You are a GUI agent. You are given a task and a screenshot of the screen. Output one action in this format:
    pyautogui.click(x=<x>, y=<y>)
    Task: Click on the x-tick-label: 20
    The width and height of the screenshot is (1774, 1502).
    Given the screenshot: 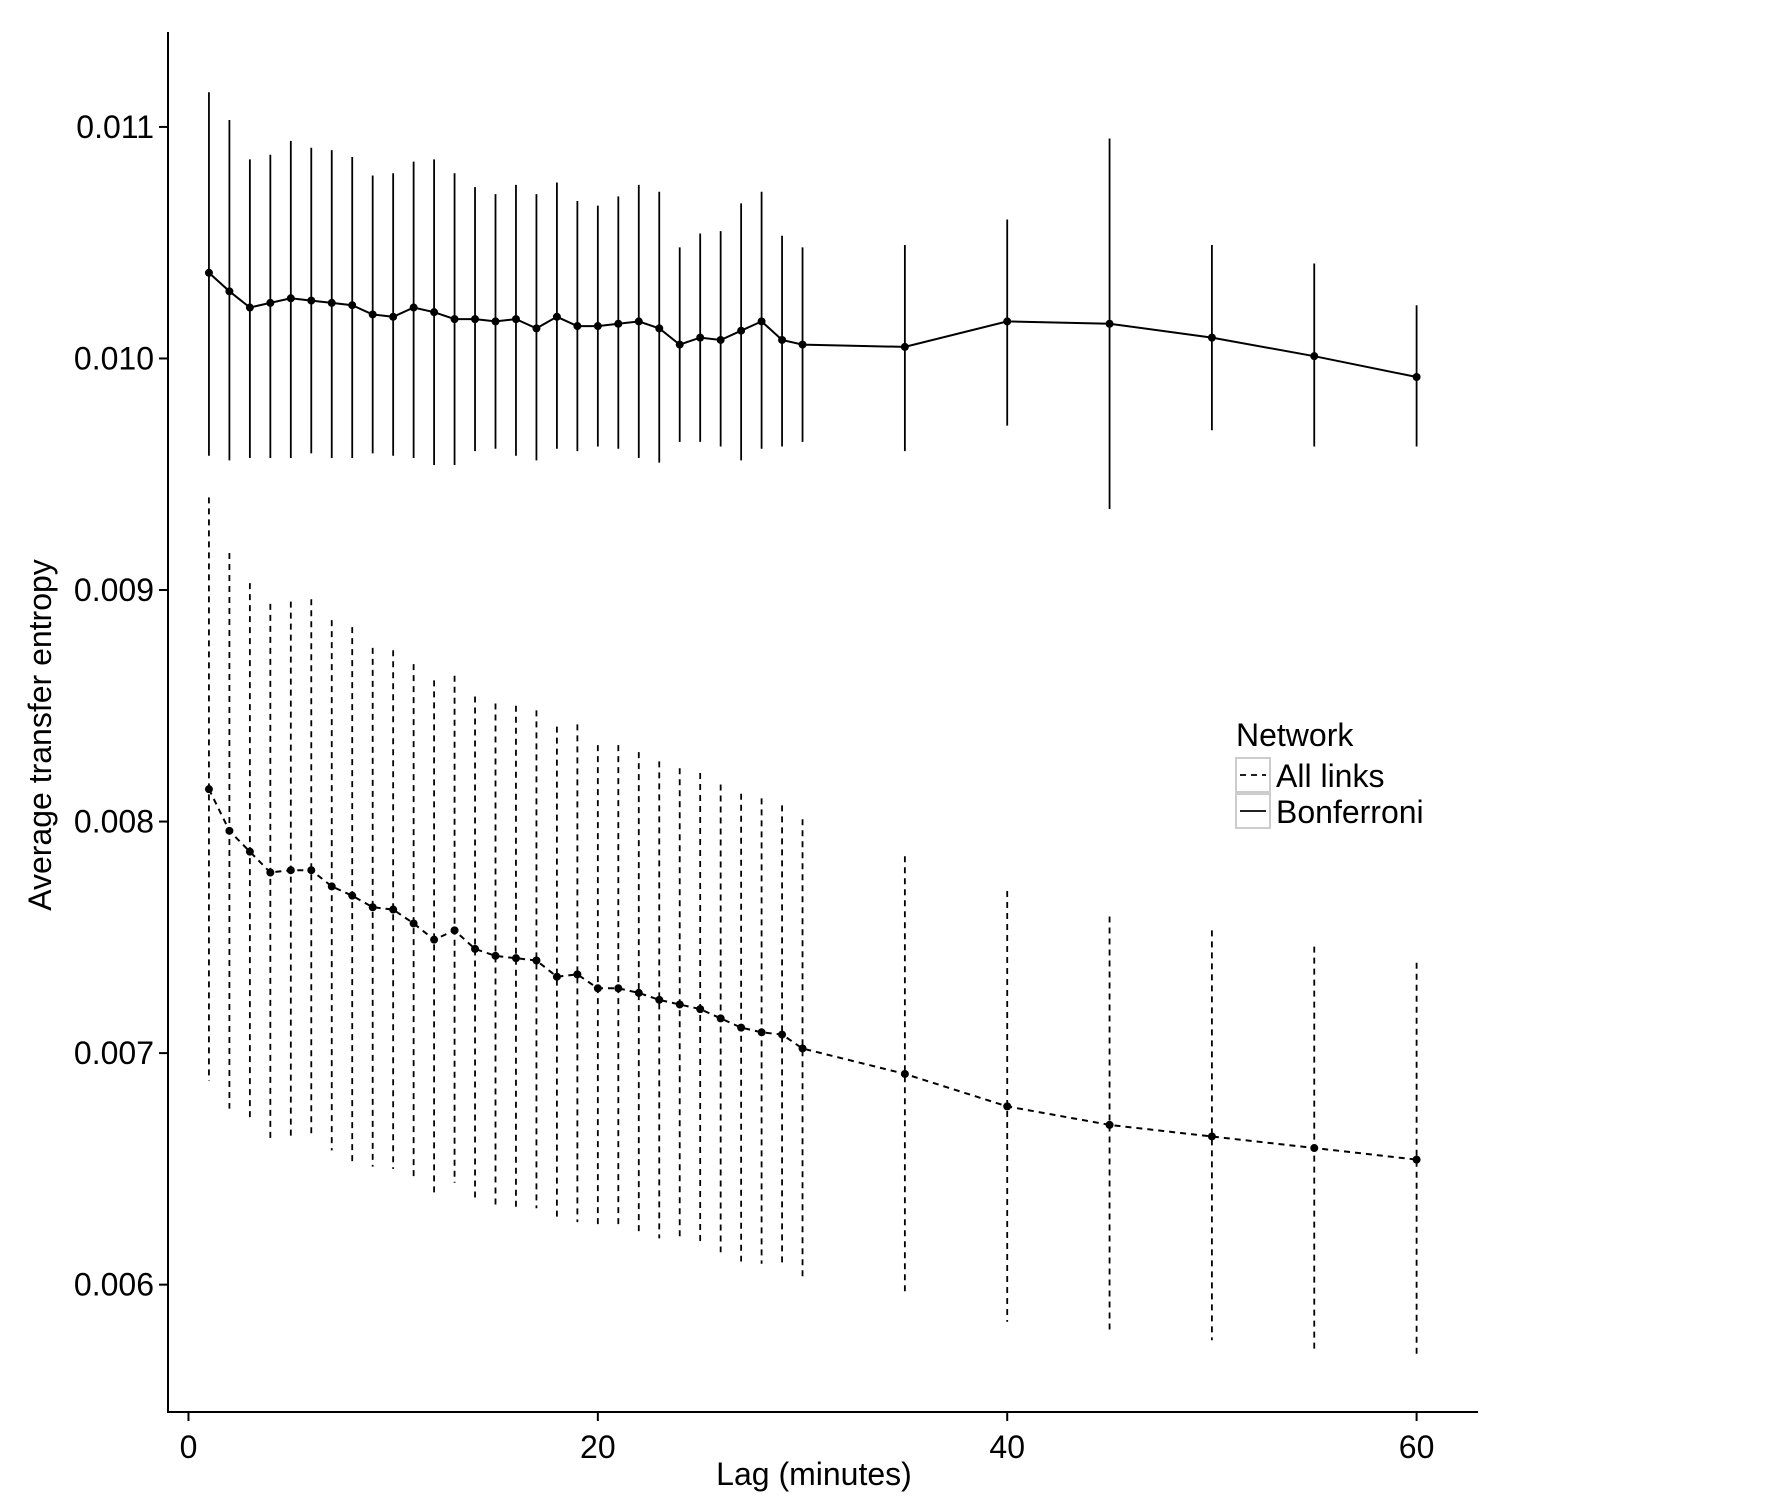 What is the action you would take?
    pyautogui.click(x=598, y=1447)
    